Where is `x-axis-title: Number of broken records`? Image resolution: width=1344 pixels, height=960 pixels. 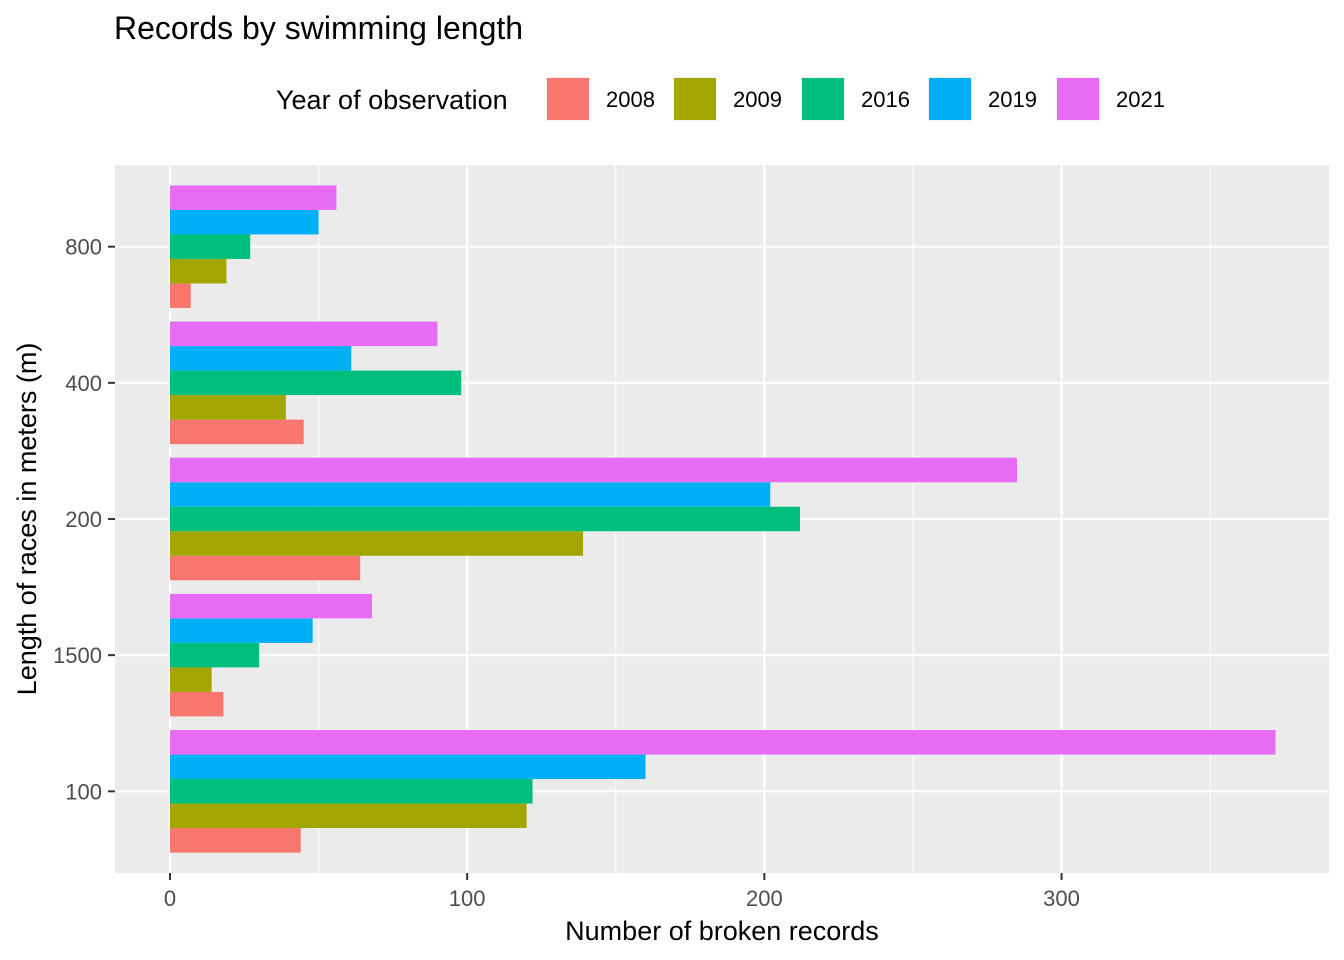 x-axis-title: Number of broken records is located at coordinates (722, 931).